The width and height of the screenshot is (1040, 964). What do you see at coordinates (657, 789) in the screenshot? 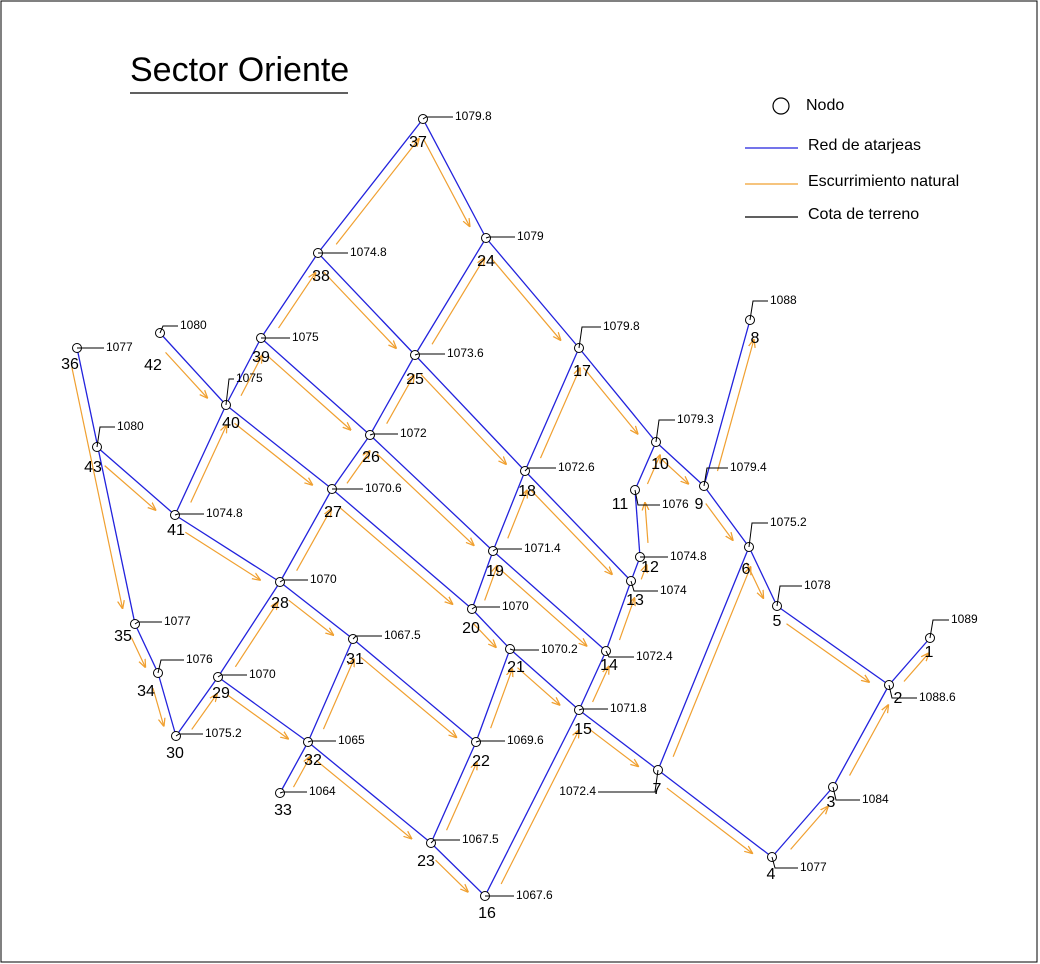
I see `node-label: 7` at bounding box center [657, 789].